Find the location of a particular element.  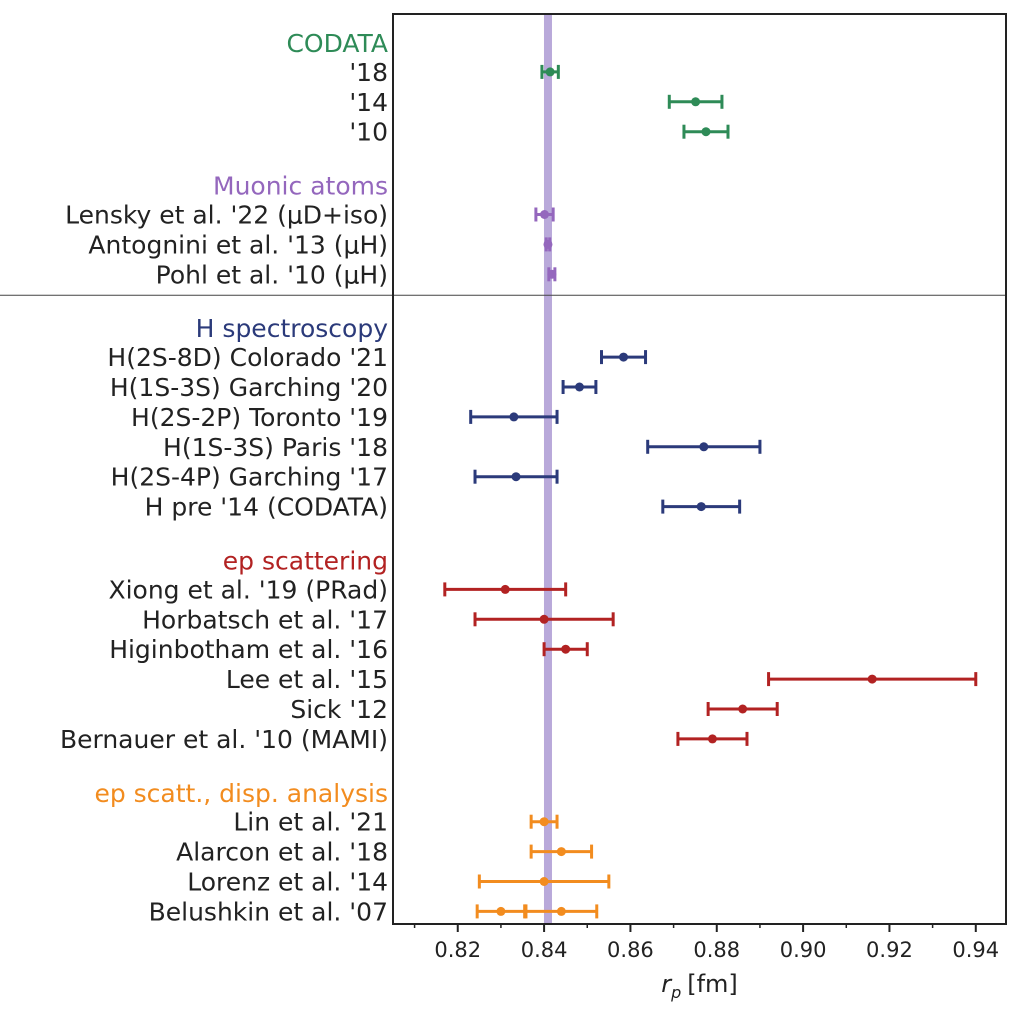

bar-1-2-point is located at coordinates (552, 274).